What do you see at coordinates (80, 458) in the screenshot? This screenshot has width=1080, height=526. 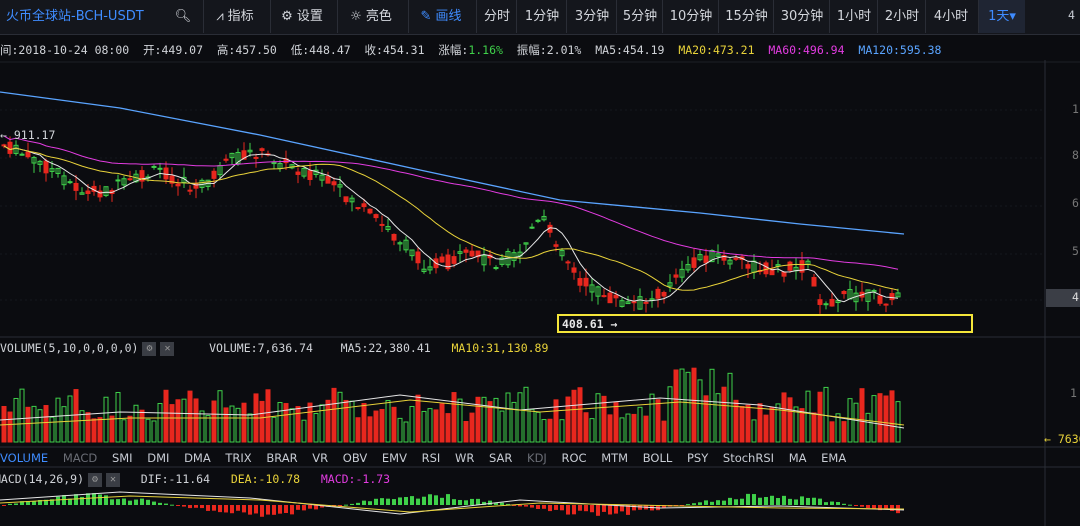 I see `indicator-tab: MACD` at bounding box center [80, 458].